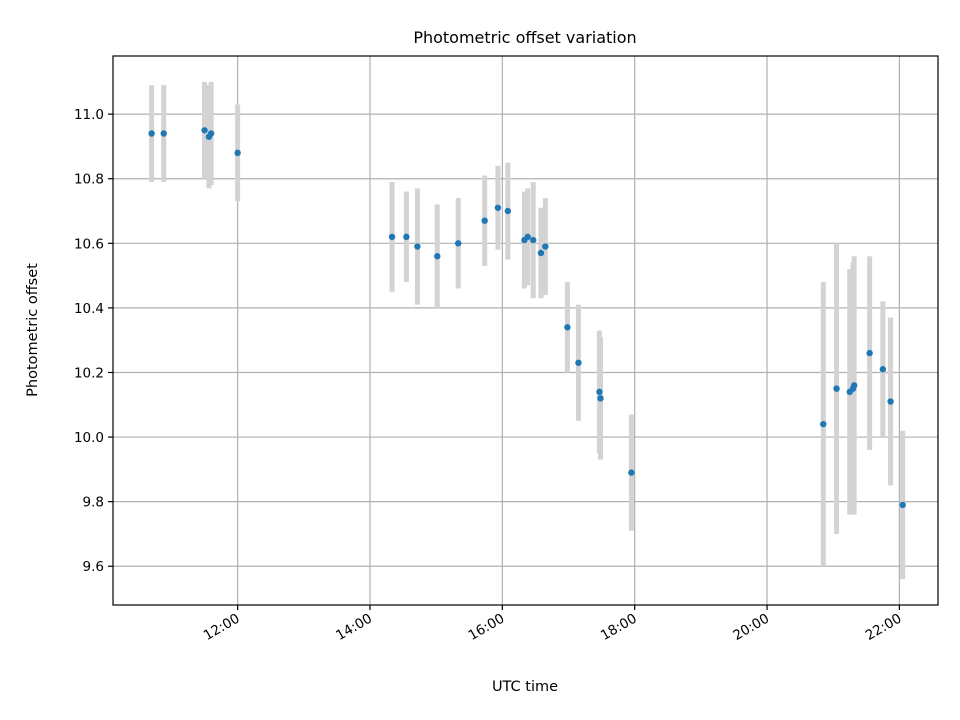 This screenshot has height=720, width=960. I want to click on x-axis-label: UTC time, so click(525, 687).